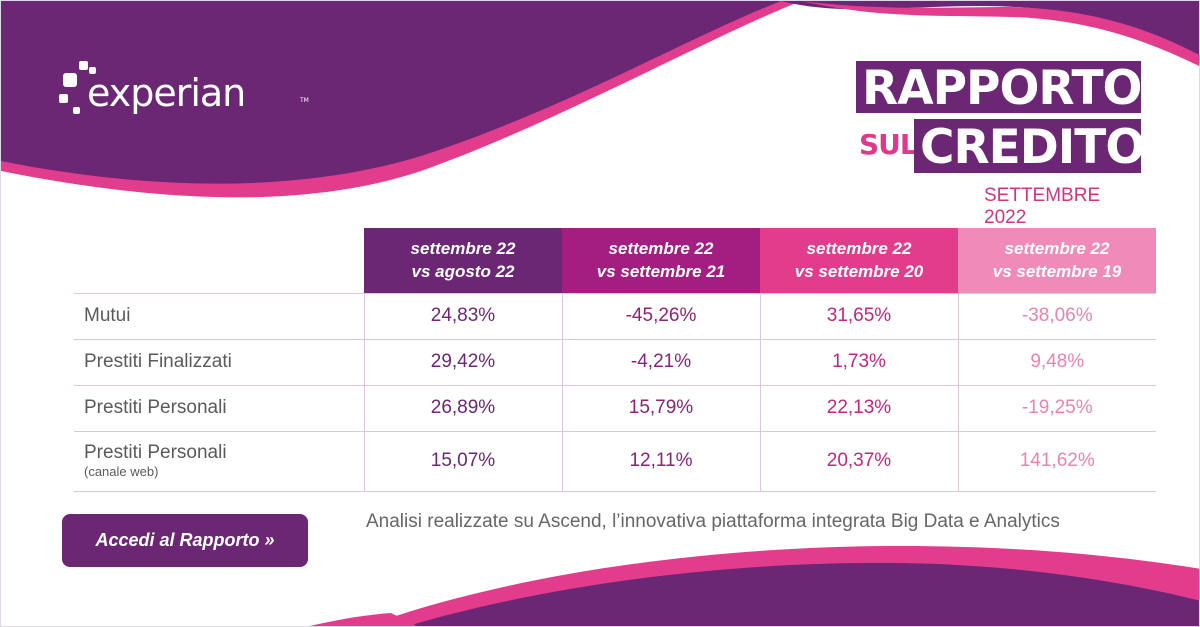  What do you see at coordinates (158, 361) in the screenshot?
I see `row-label-text: Prestiti Finalizzati` at bounding box center [158, 361].